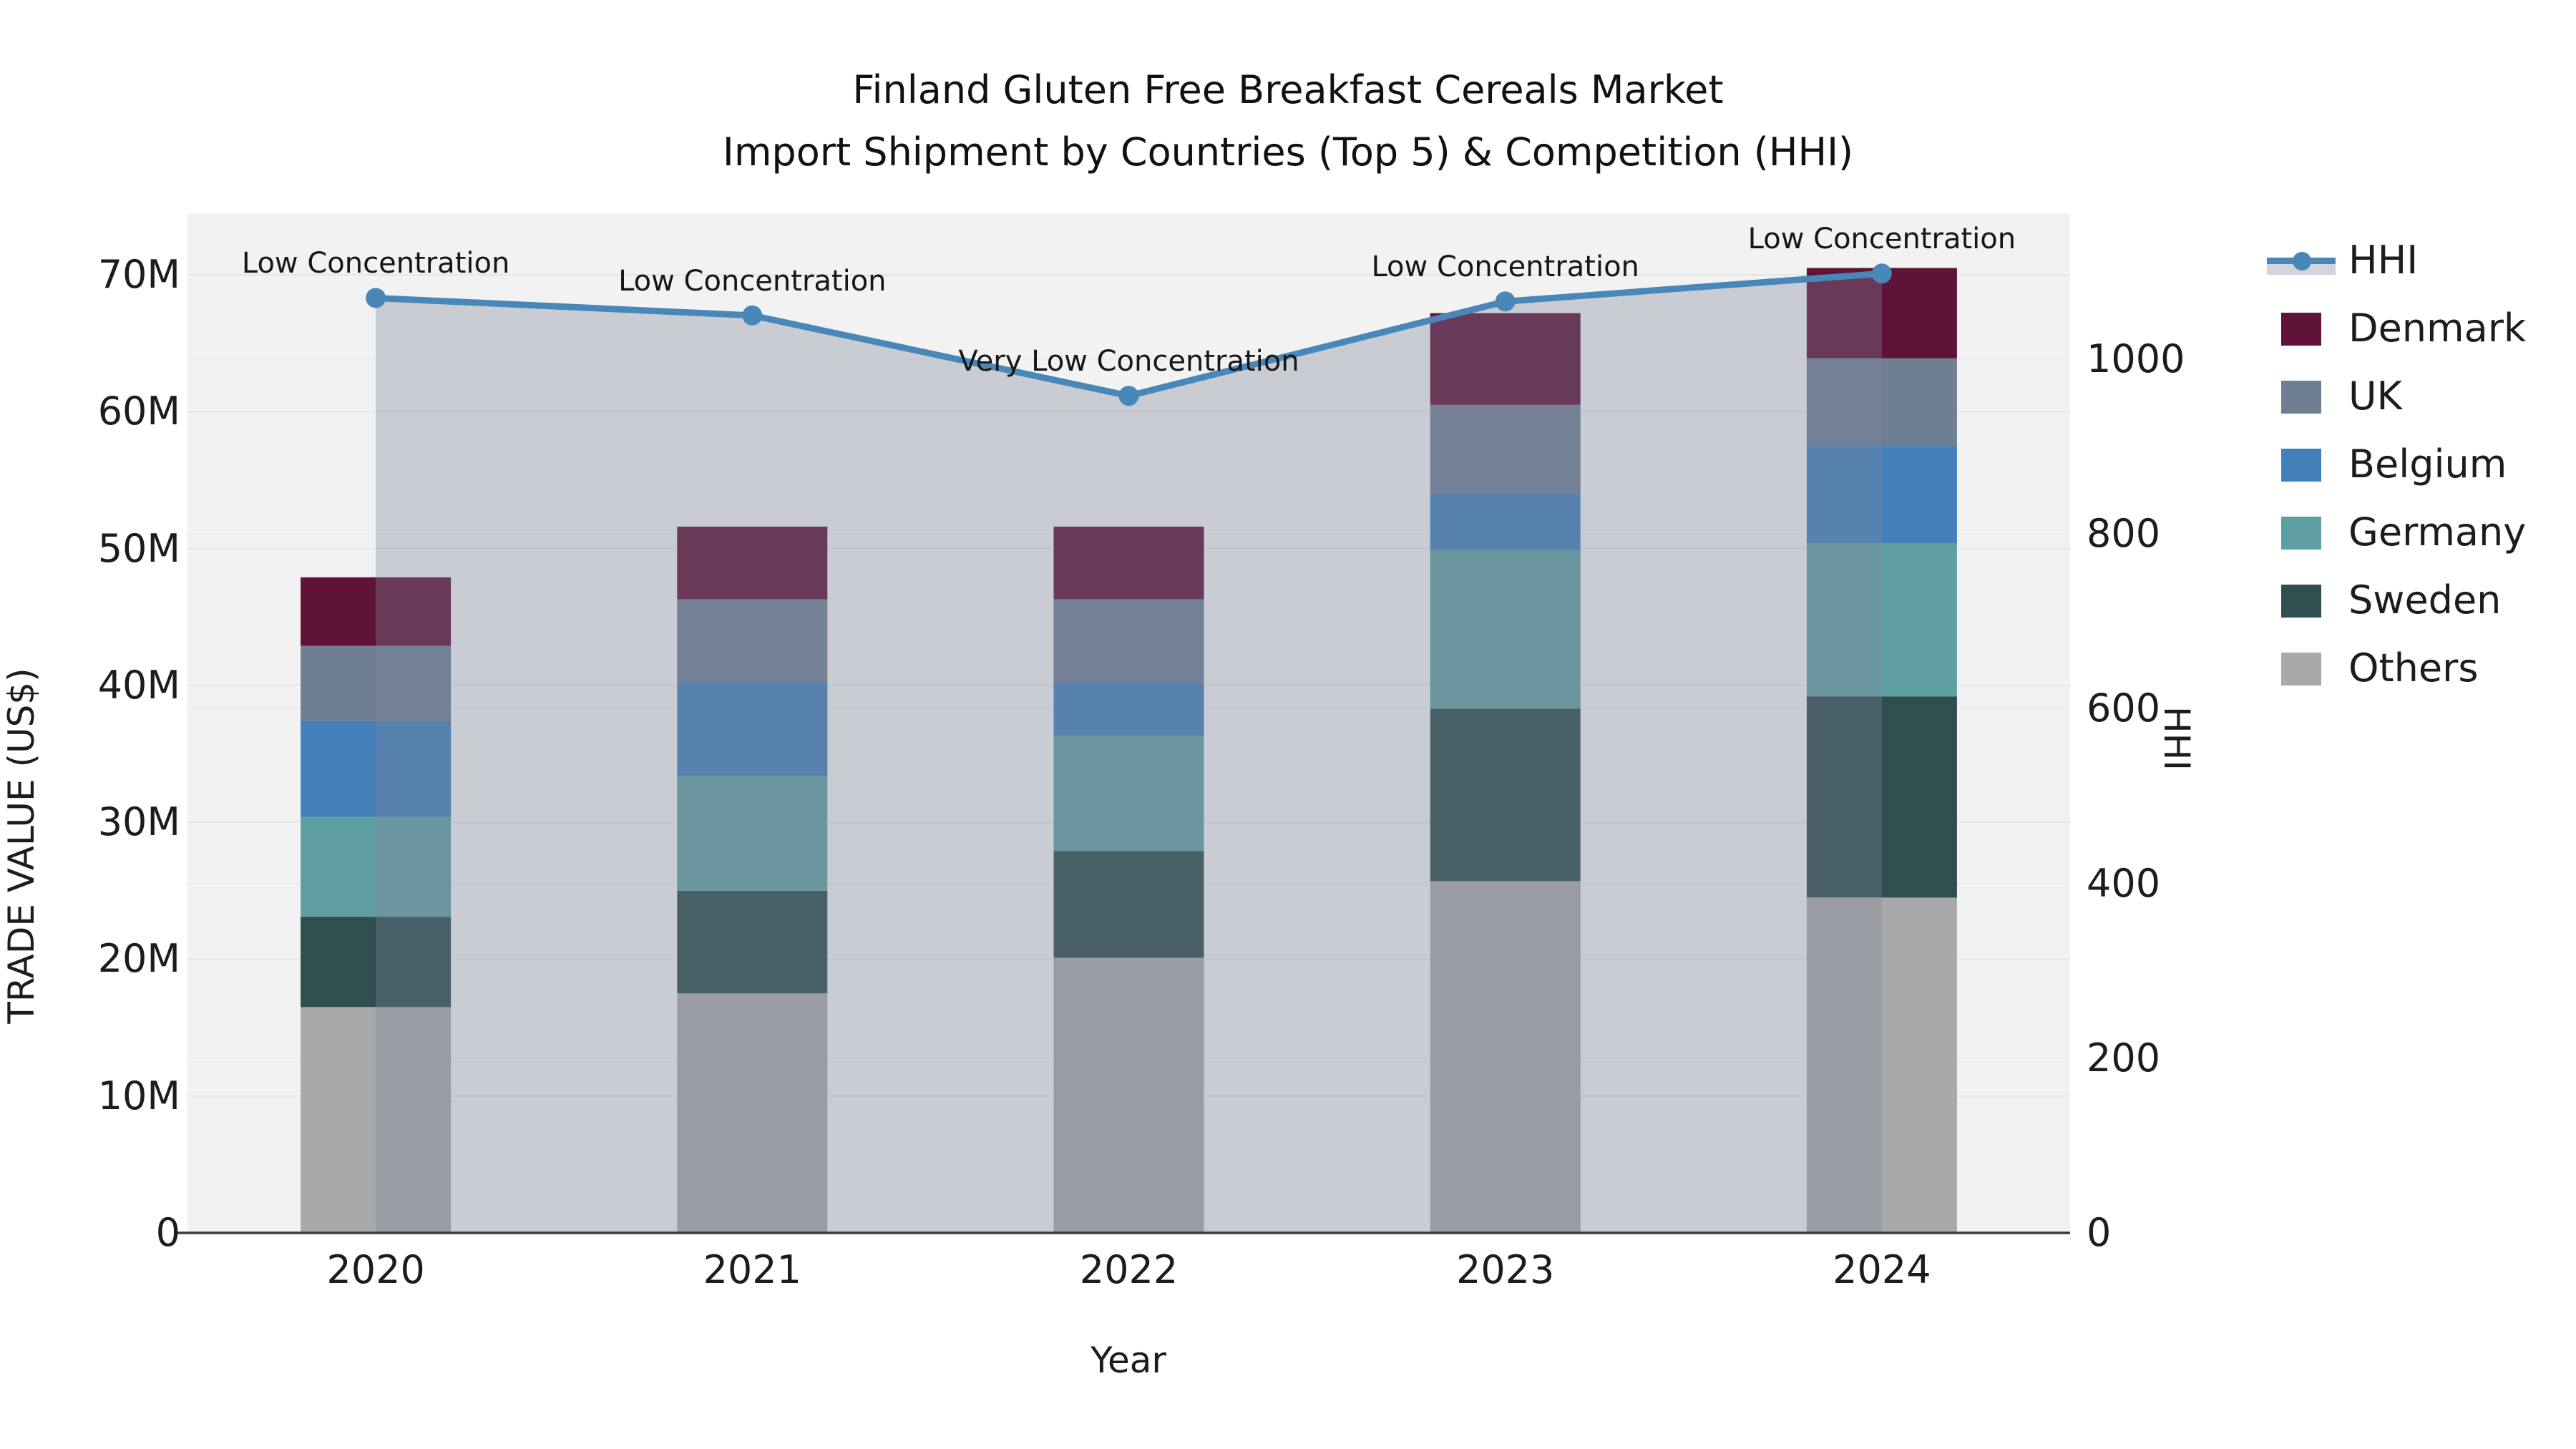 The width and height of the screenshot is (2576, 1449). I want to click on bar-segment-sweden-2020, so click(376, 962).